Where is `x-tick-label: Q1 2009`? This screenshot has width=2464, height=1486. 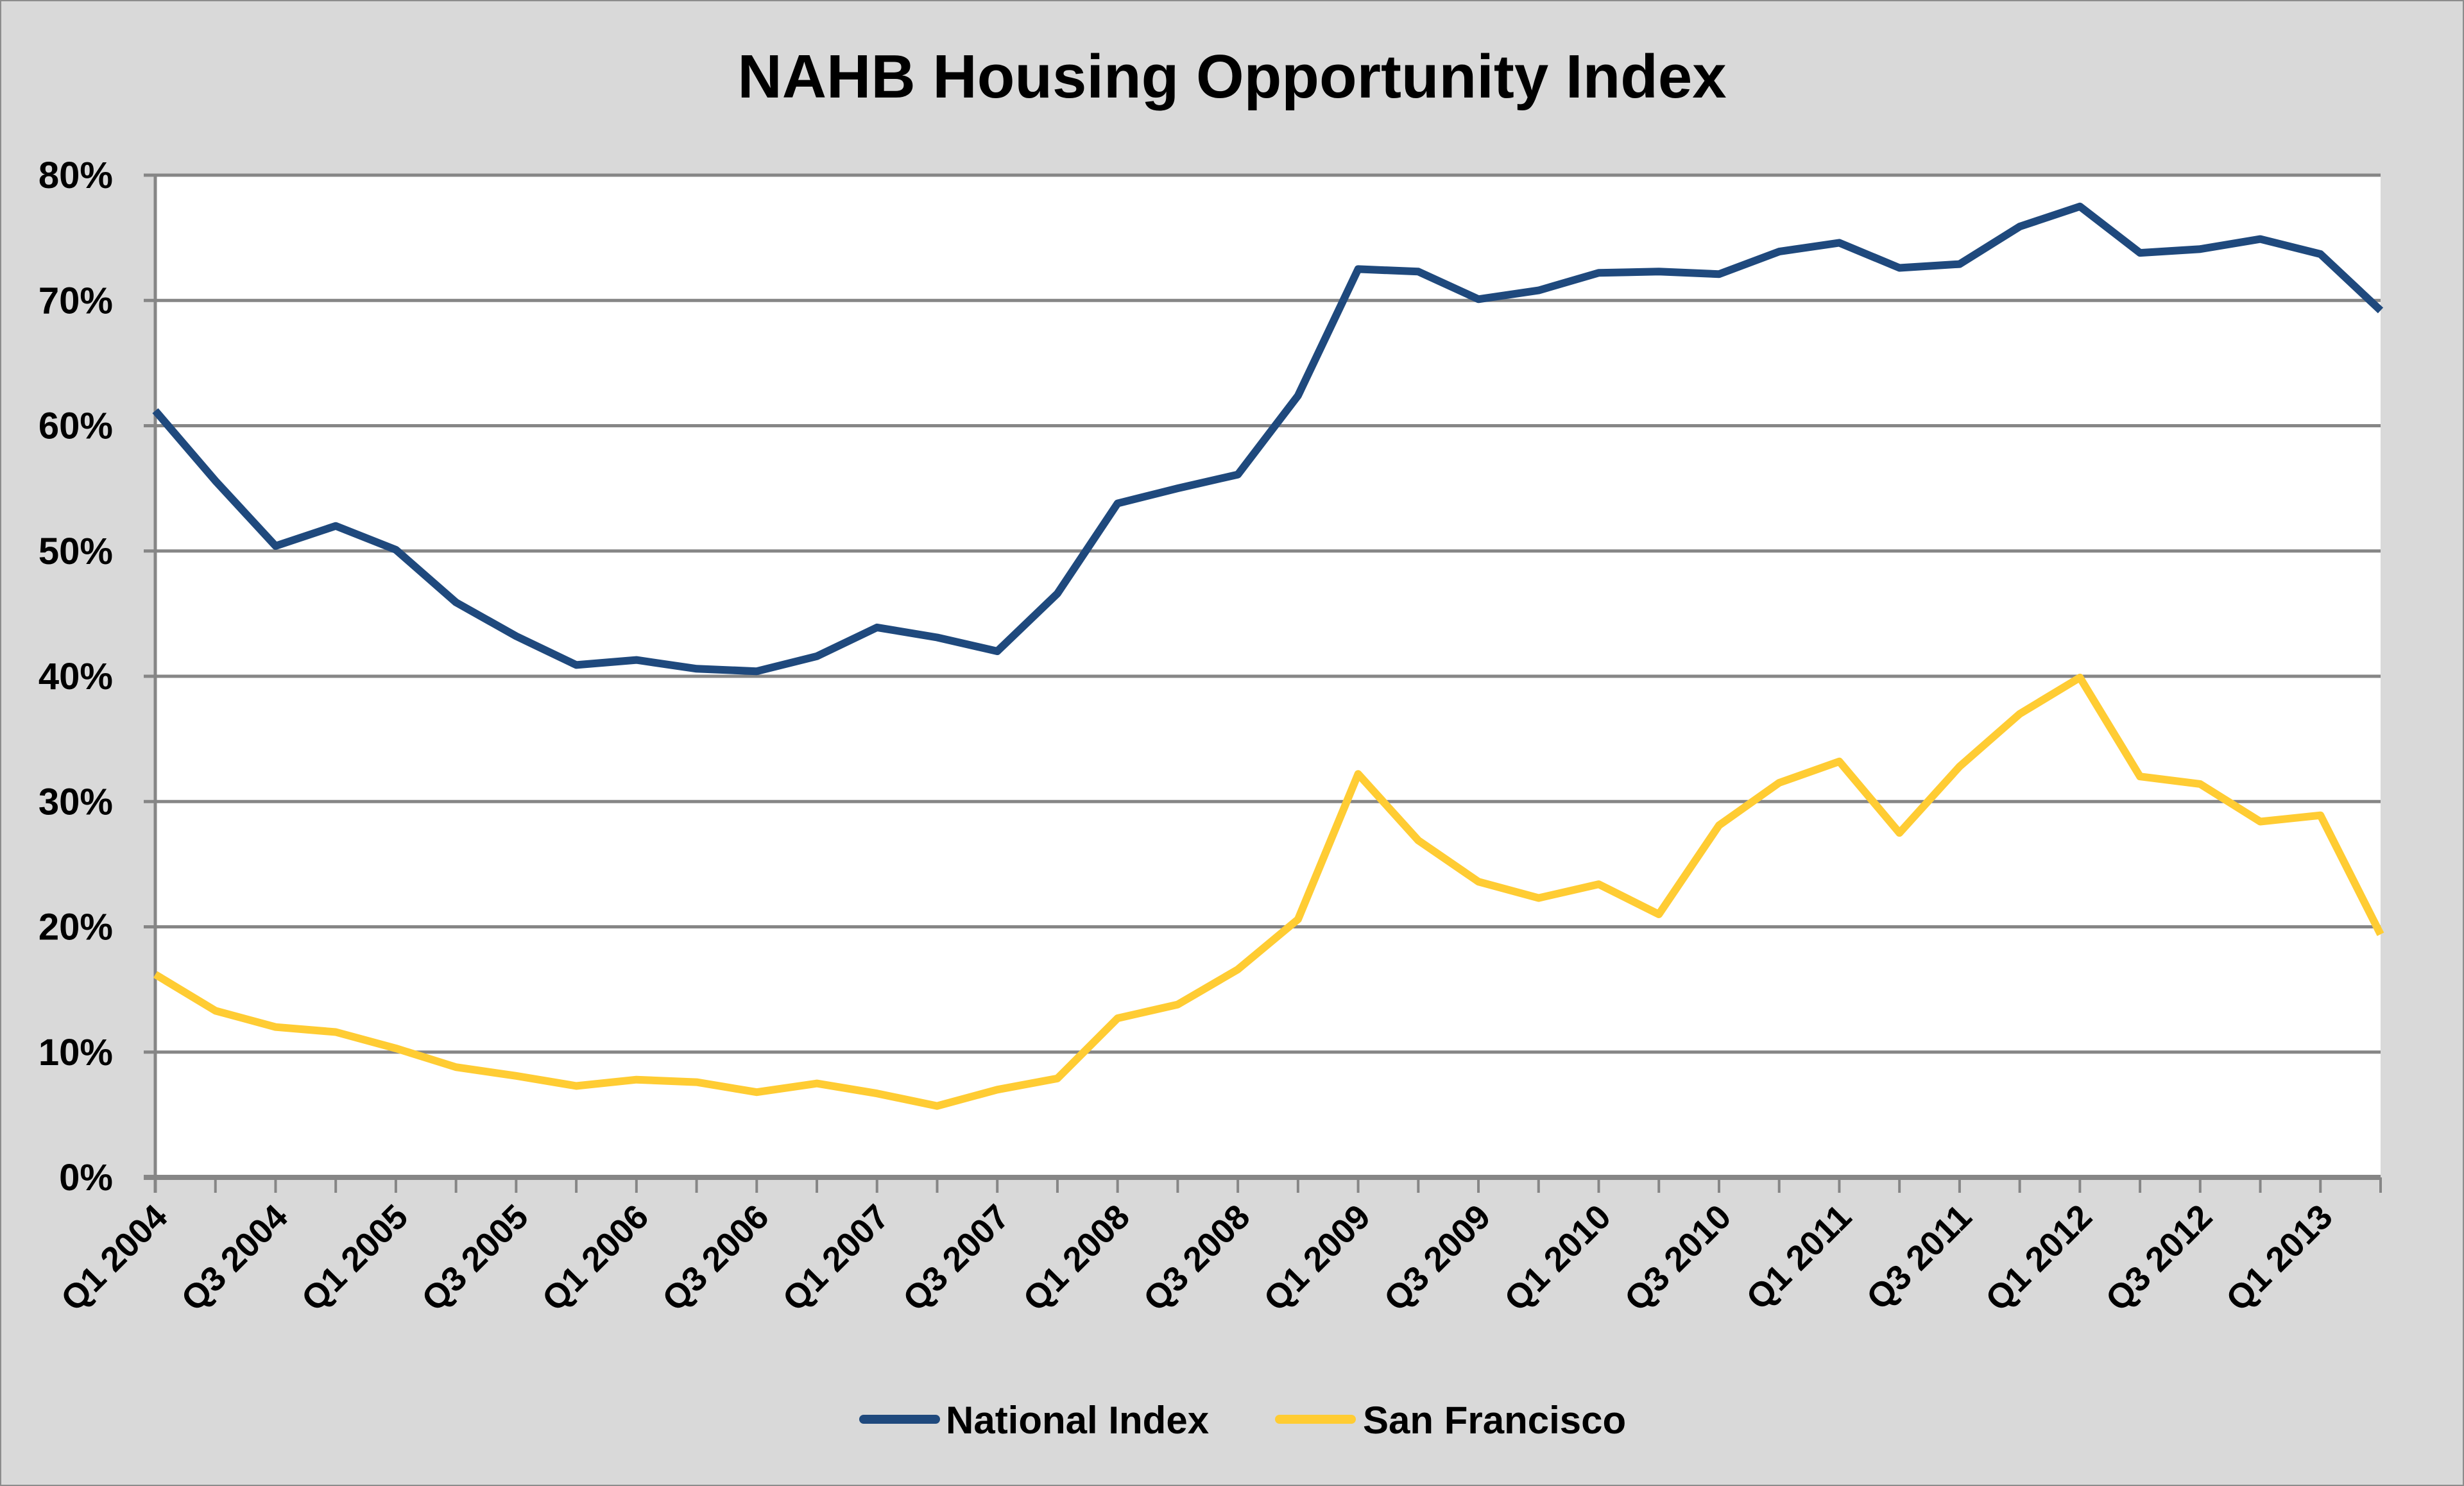
x-tick-label: Q1 2009 is located at coordinates (1317, 1258).